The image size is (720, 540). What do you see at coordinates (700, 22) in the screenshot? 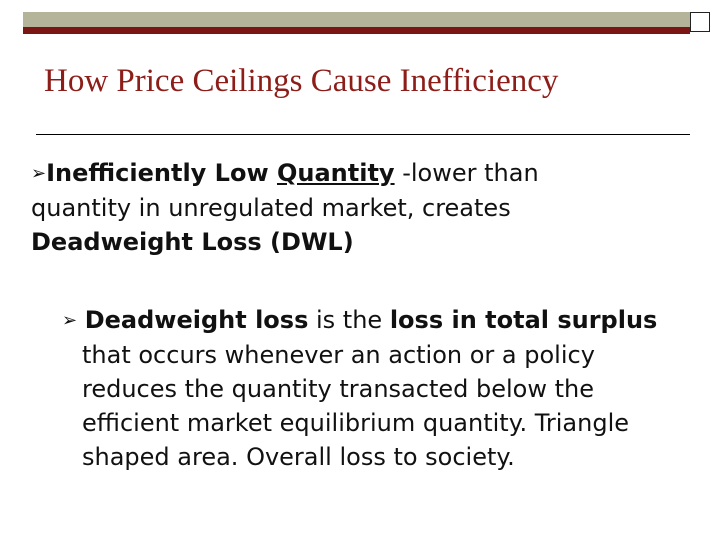
I see `corner-decorative-box` at bounding box center [700, 22].